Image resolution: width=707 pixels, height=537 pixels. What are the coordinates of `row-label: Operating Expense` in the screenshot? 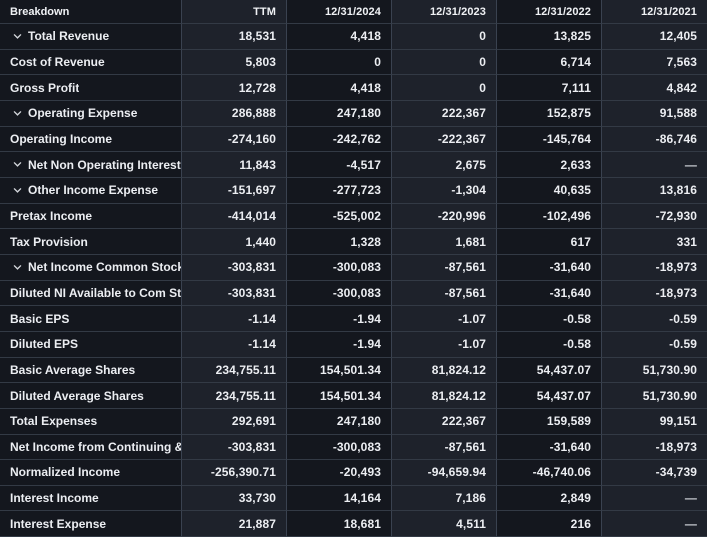 It's located at (83, 113).